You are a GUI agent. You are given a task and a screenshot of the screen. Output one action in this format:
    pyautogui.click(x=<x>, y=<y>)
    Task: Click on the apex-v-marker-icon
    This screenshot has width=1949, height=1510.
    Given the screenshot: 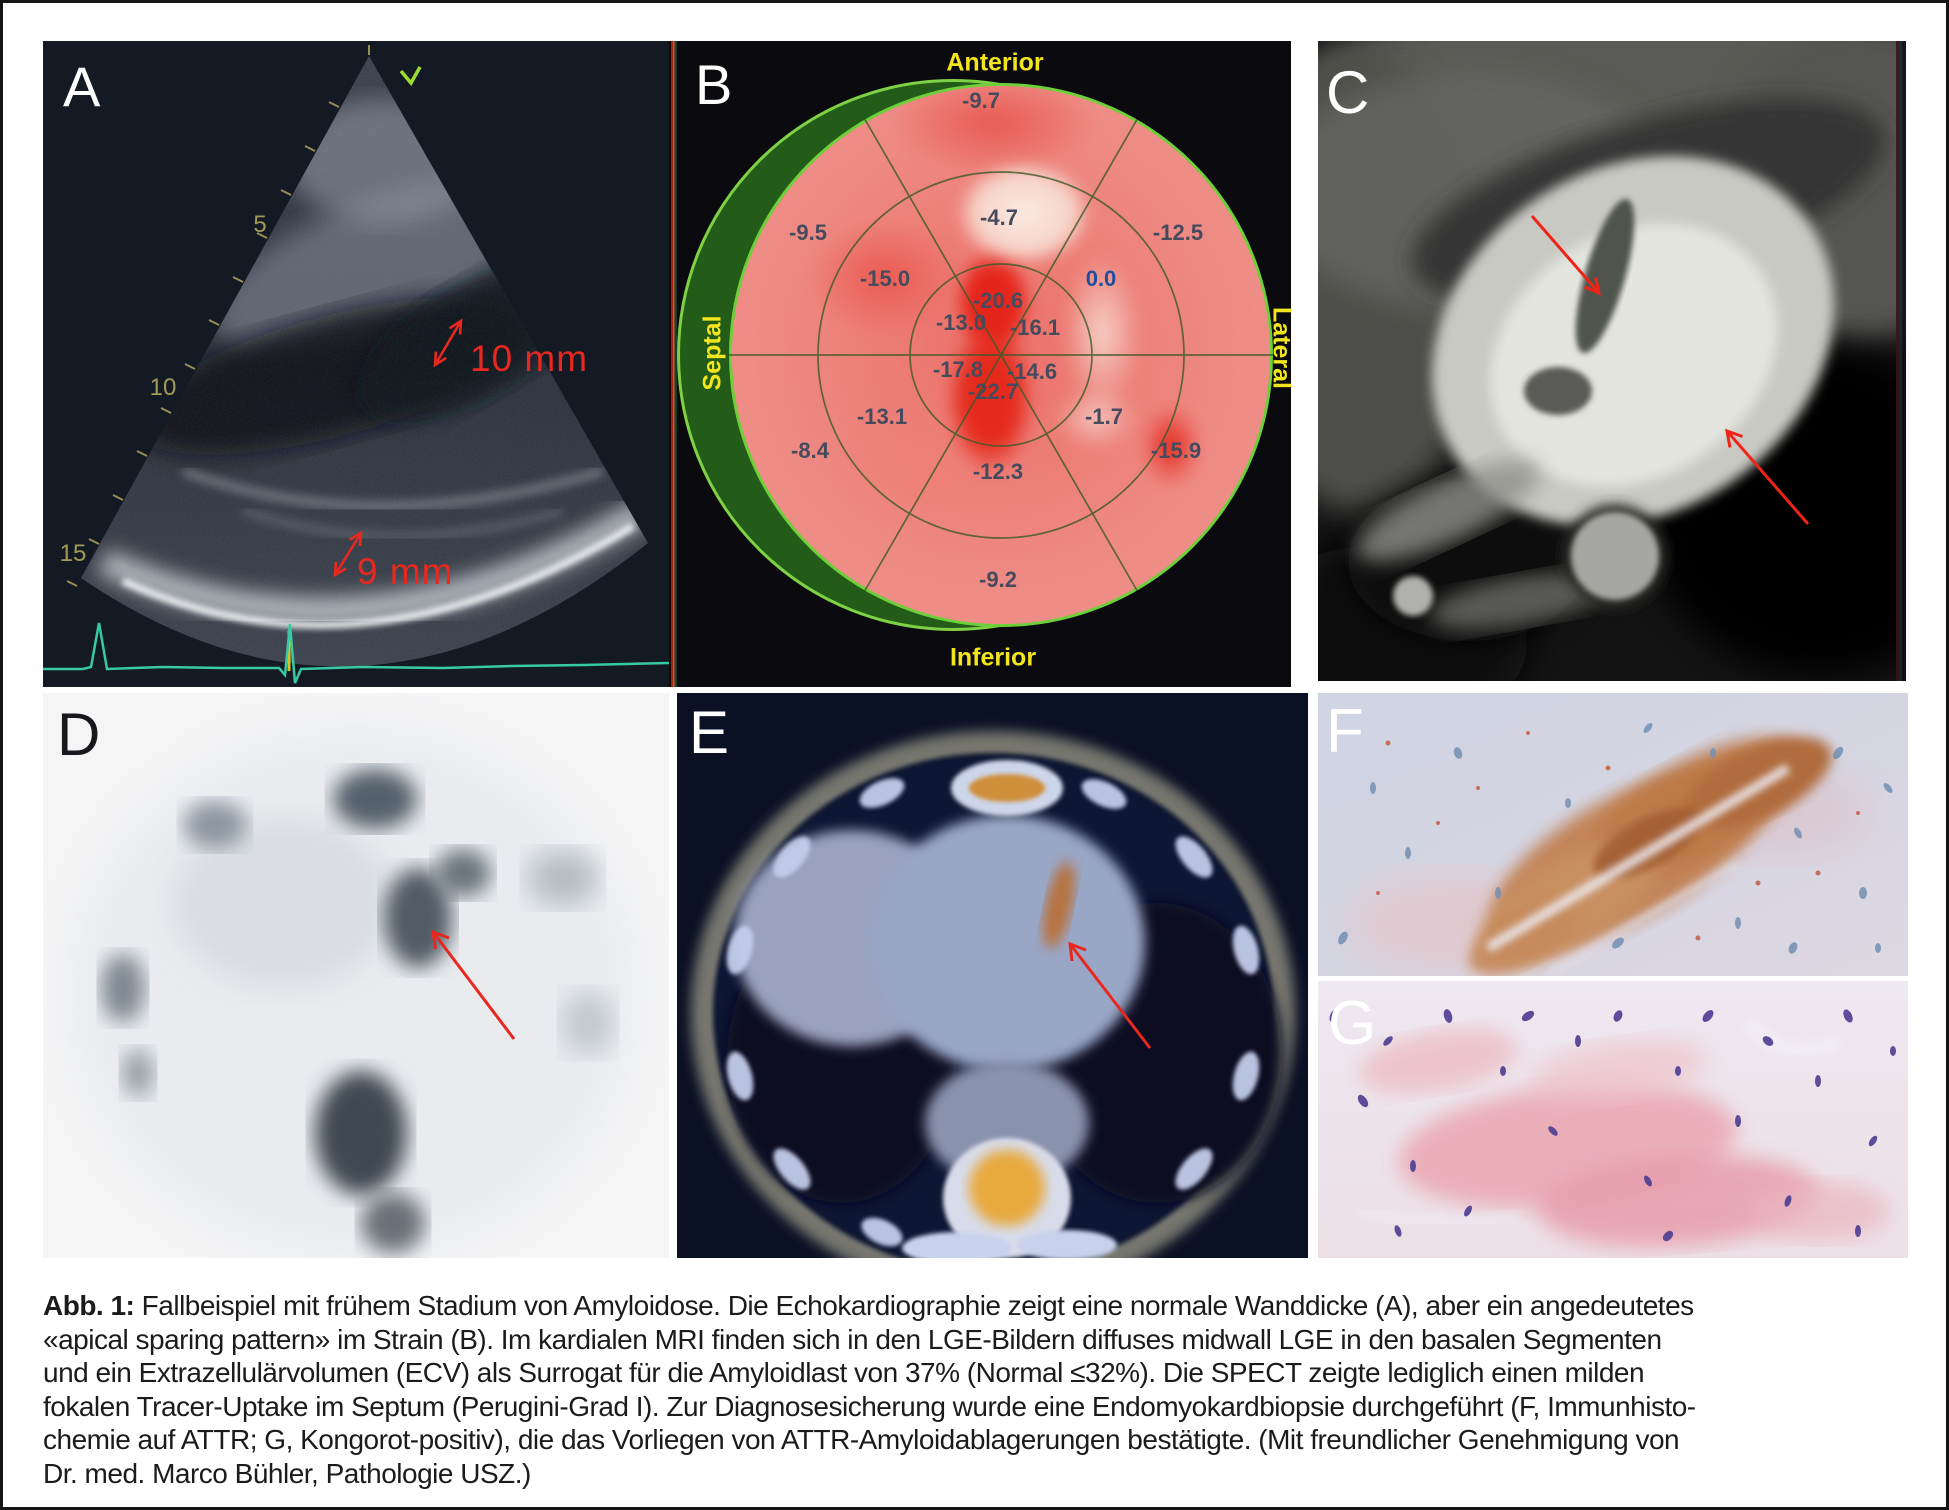 What is the action you would take?
    pyautogui.click(x=410, y=76)
    